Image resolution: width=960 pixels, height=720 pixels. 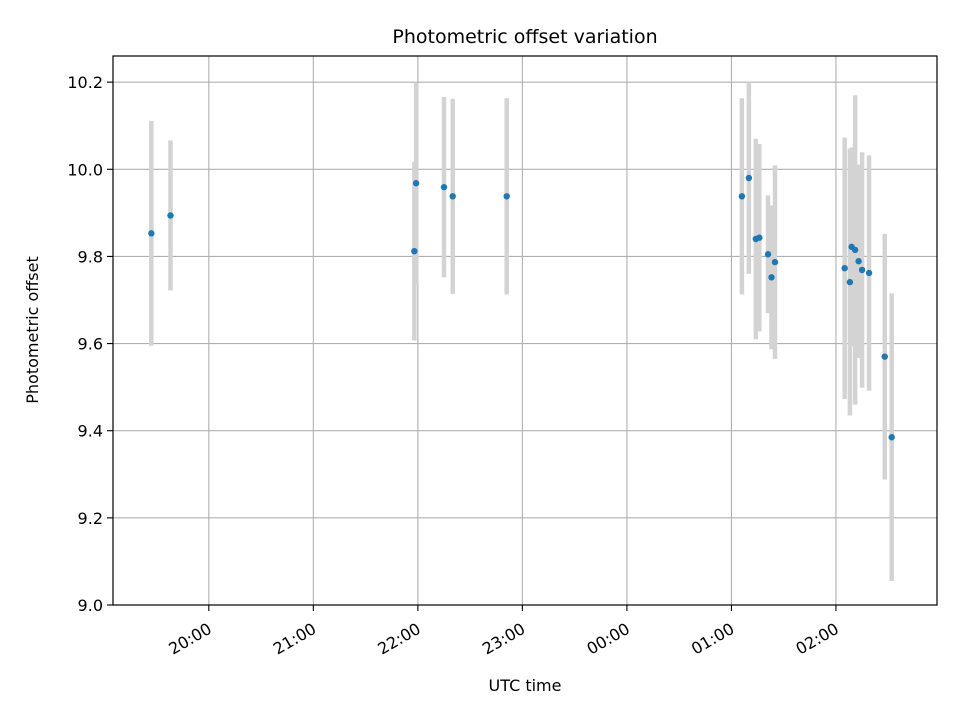 I want to click on chart-title: Photometric offset variation, so click(x=524, y=37).